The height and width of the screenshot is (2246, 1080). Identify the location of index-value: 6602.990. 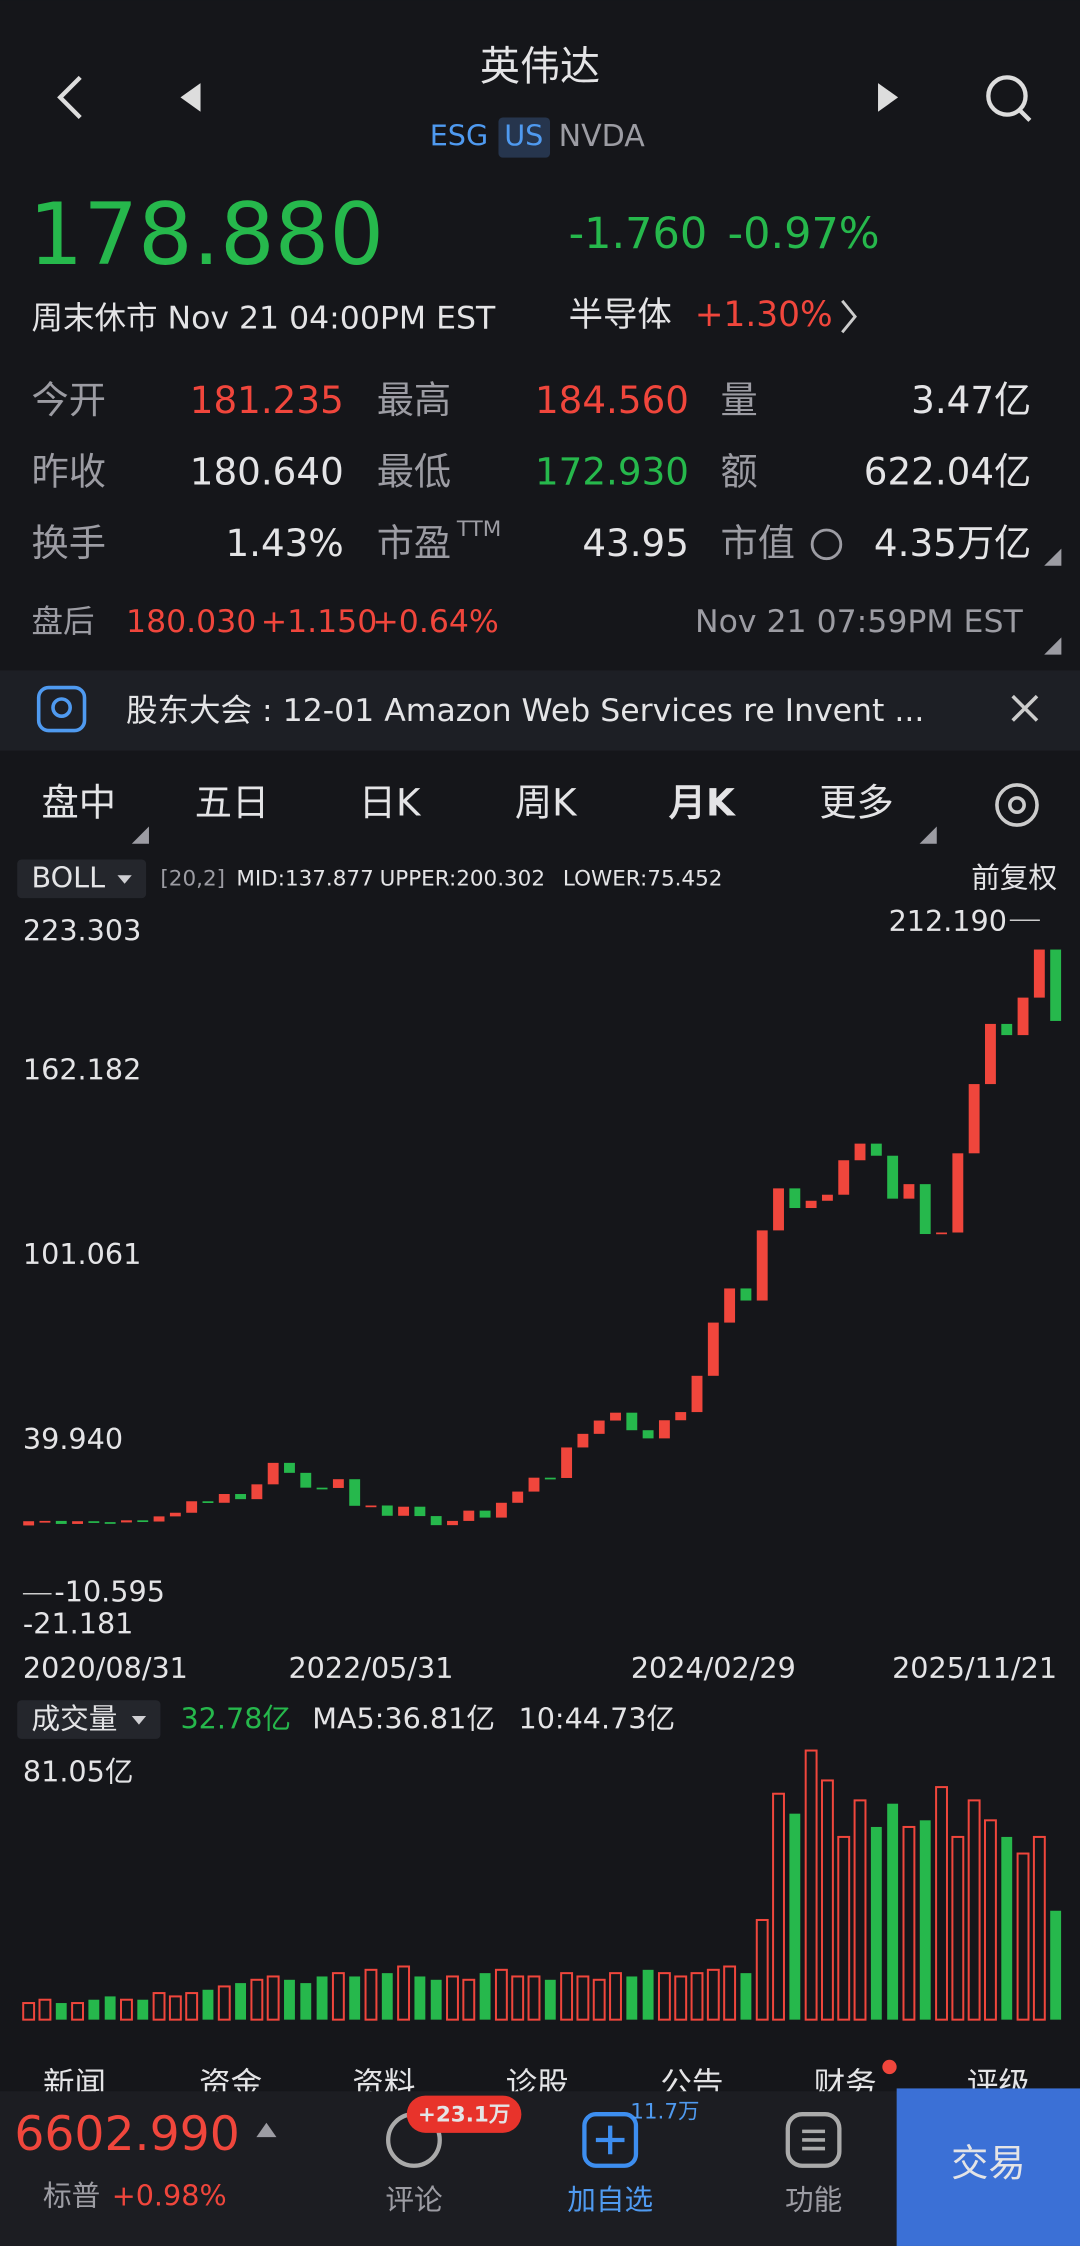
(126, 2134).